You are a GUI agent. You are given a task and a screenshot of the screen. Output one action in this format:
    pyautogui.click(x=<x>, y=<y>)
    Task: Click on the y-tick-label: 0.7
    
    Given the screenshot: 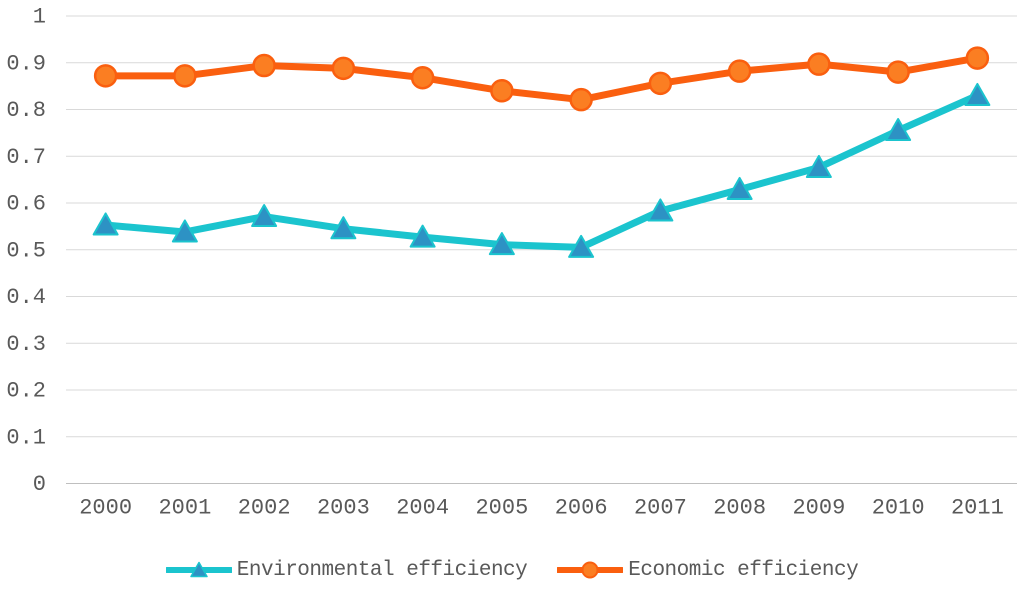 What is the action you would take?
    pyautogui.click(x=26, y=157)
    